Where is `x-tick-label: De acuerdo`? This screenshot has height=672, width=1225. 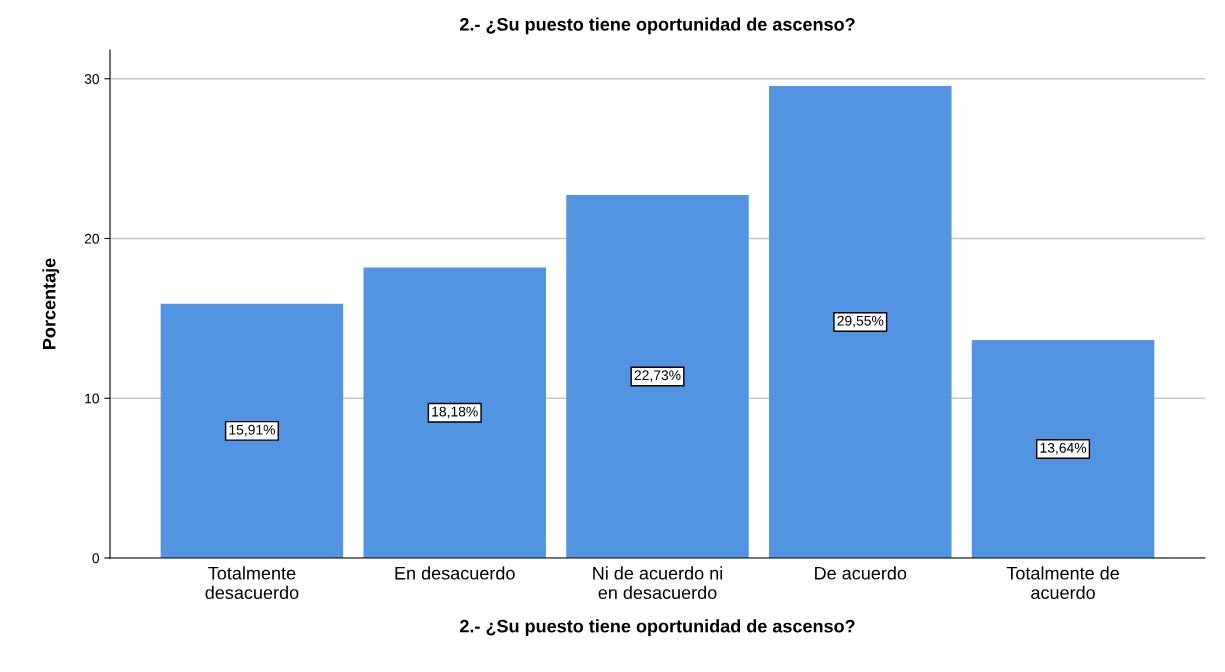 x-tick-label: De acuerdo is located at coordinates (861, 573).